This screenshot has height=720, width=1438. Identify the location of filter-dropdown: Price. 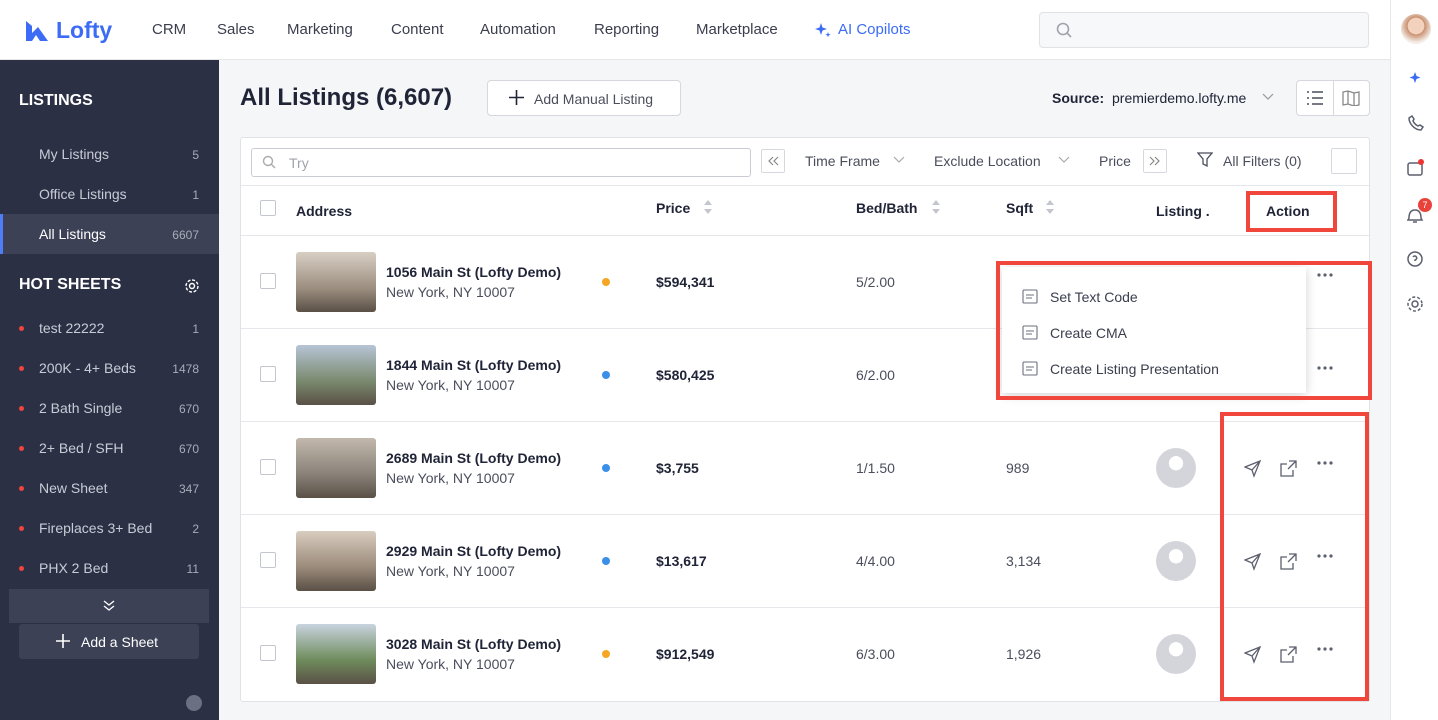
(1115, 161).